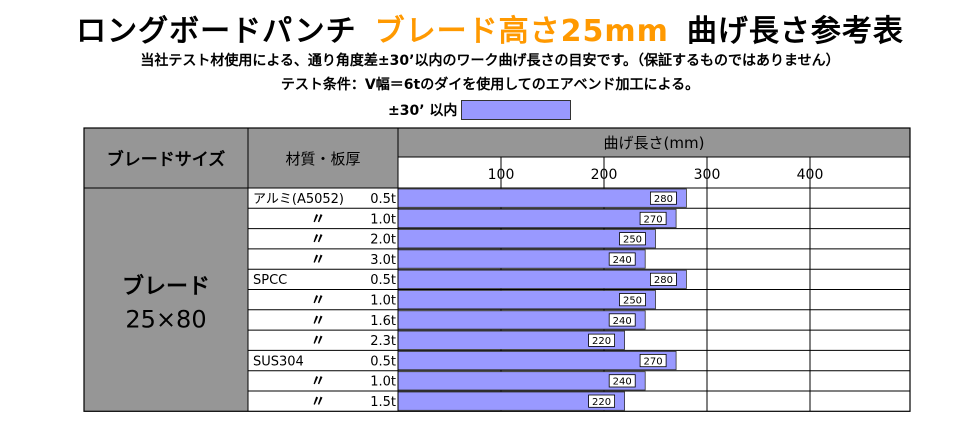 The image size is (980, 430). Describe the element at coordinates (322, 159) in the screenshot. I see `col-material-header: 材質・板厚` at that location.